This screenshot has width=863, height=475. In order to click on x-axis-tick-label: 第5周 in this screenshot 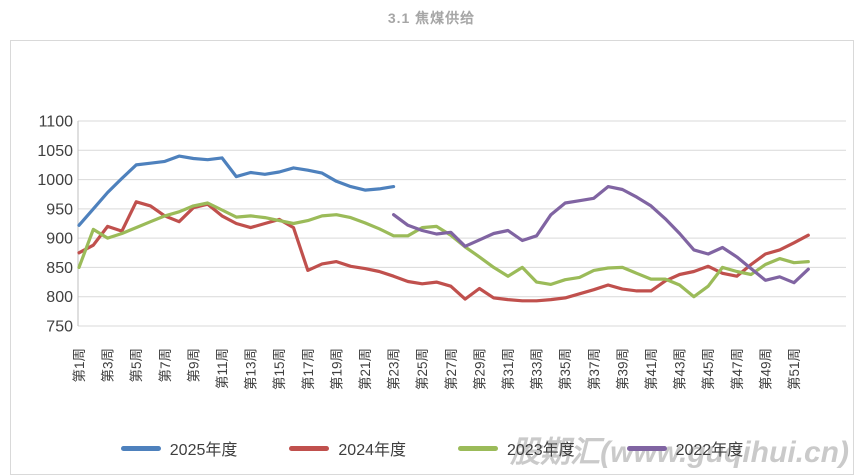, I will do `click(136, 365)`.